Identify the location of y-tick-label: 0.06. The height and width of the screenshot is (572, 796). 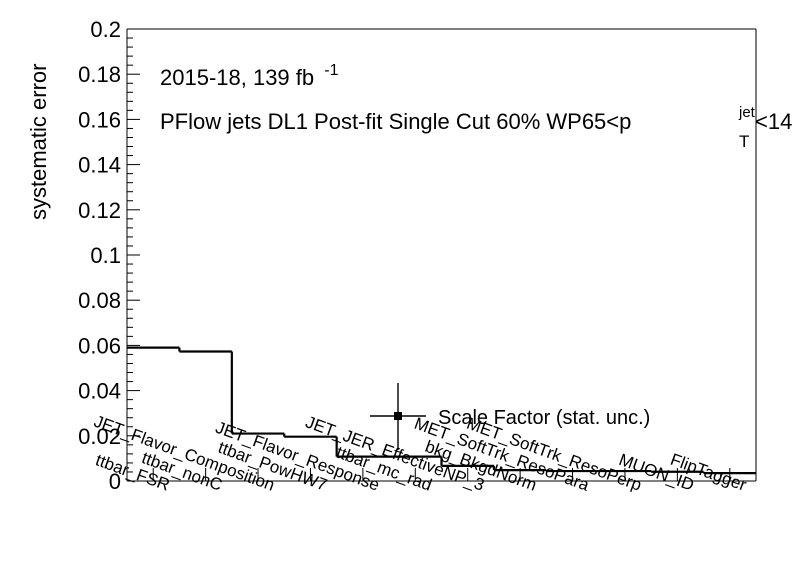
(99, 345).